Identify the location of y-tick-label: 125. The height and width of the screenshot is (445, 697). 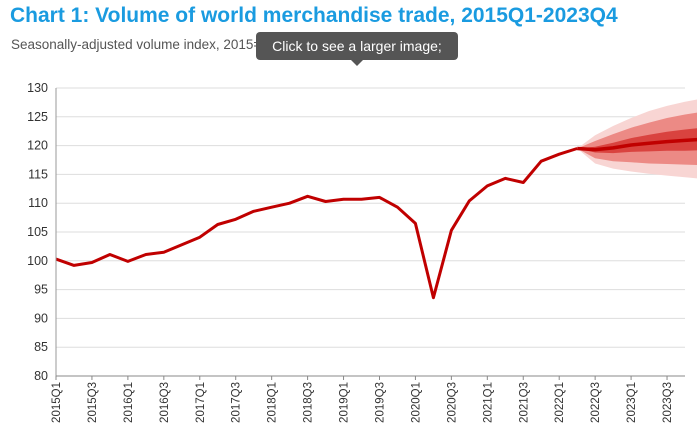
(37, 117).